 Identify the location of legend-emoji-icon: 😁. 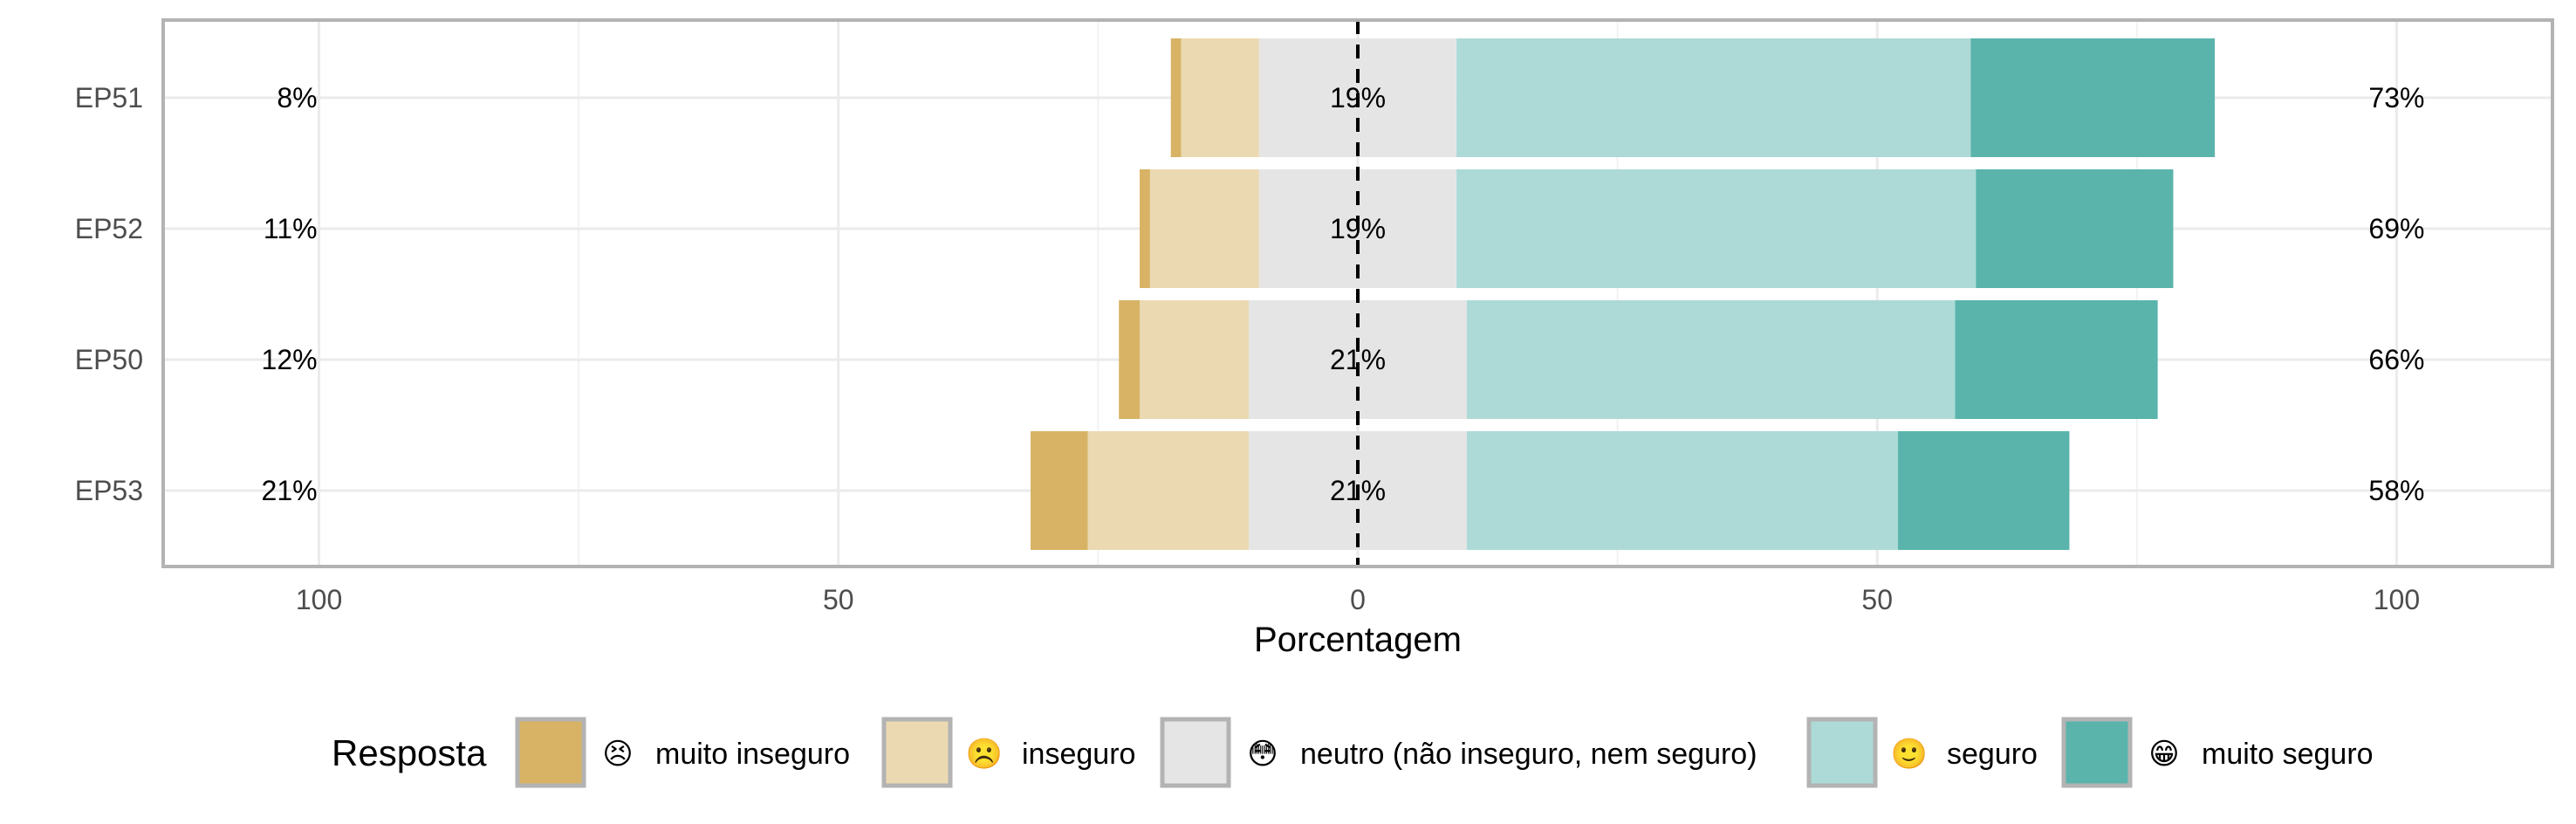
(2163, 754).